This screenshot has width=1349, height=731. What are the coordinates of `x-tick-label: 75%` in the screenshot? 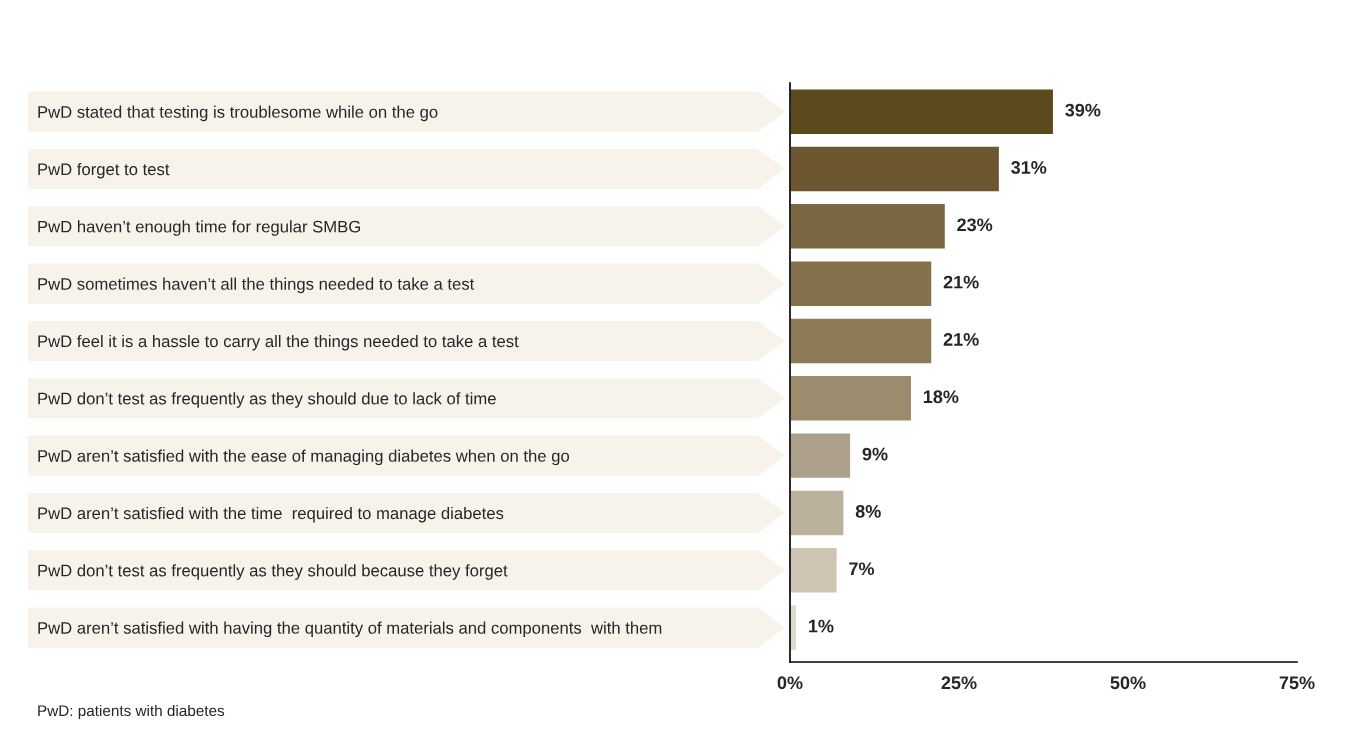 It's located at (1297, 683).